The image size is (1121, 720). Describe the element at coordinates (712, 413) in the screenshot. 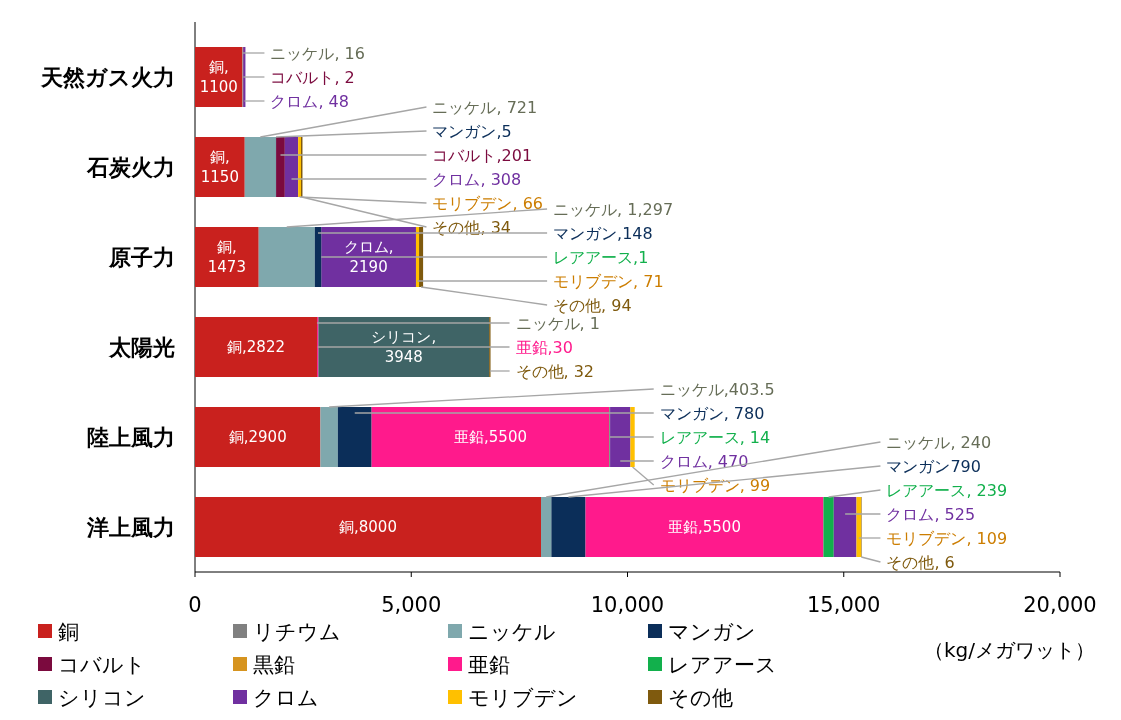

I see `data-label: マンガン, 780` at that location.